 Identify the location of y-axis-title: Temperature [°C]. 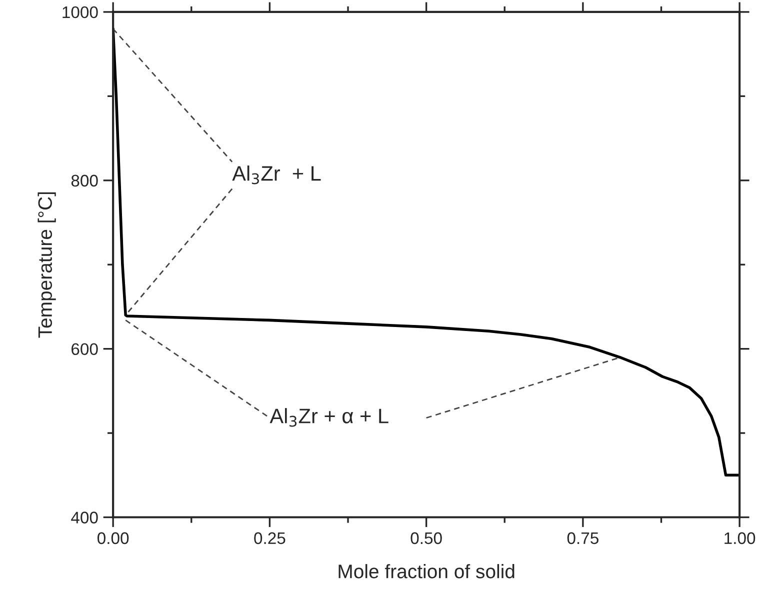
(47, 265).